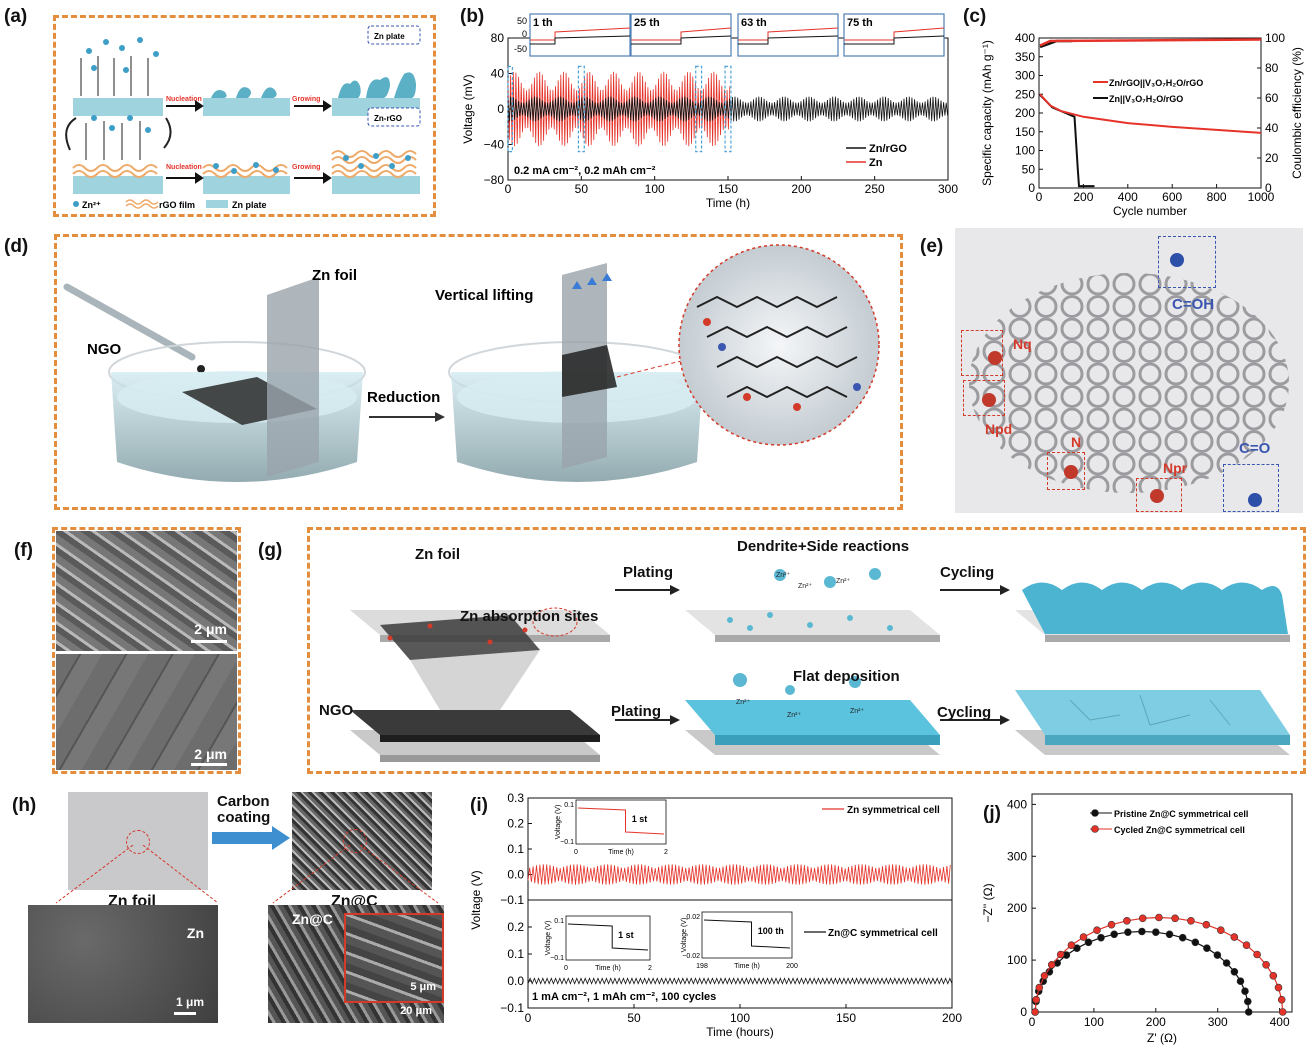 The image size is (1309, 1050). I want to click on f-scale-bottom: 2 μm, so click(210, 754).